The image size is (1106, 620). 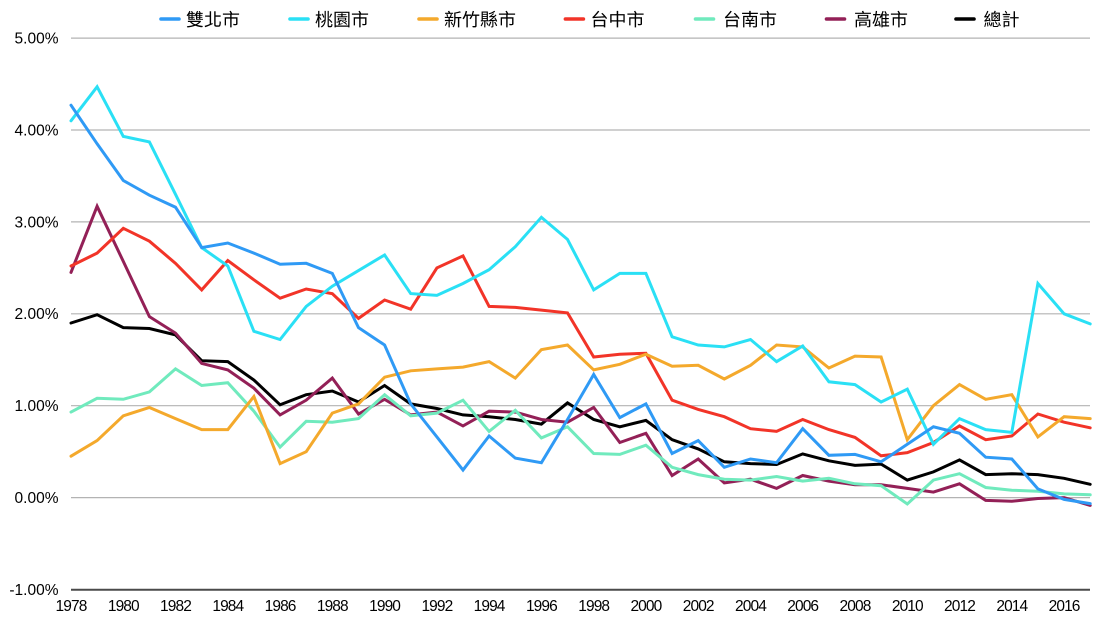 I want to click on svg-text: 5.00%, so click(x=37, y=39).